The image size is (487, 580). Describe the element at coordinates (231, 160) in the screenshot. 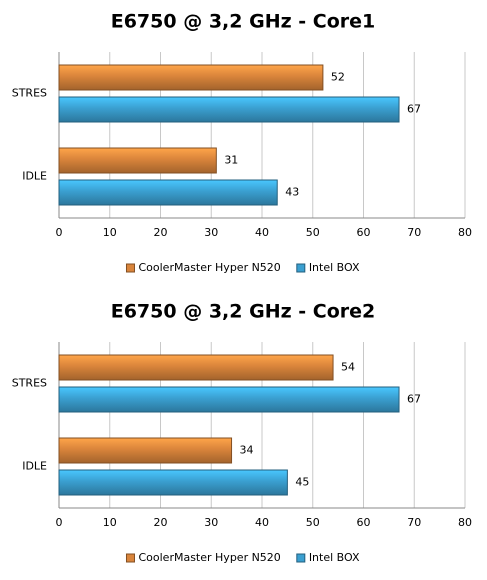

I see `value-label: 31` at that location.